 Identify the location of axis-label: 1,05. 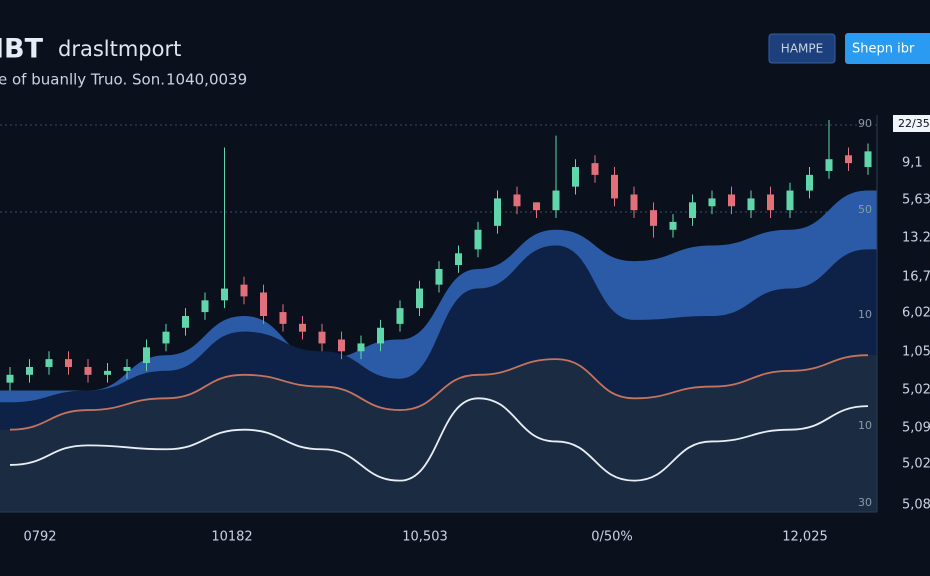
(916, 352).